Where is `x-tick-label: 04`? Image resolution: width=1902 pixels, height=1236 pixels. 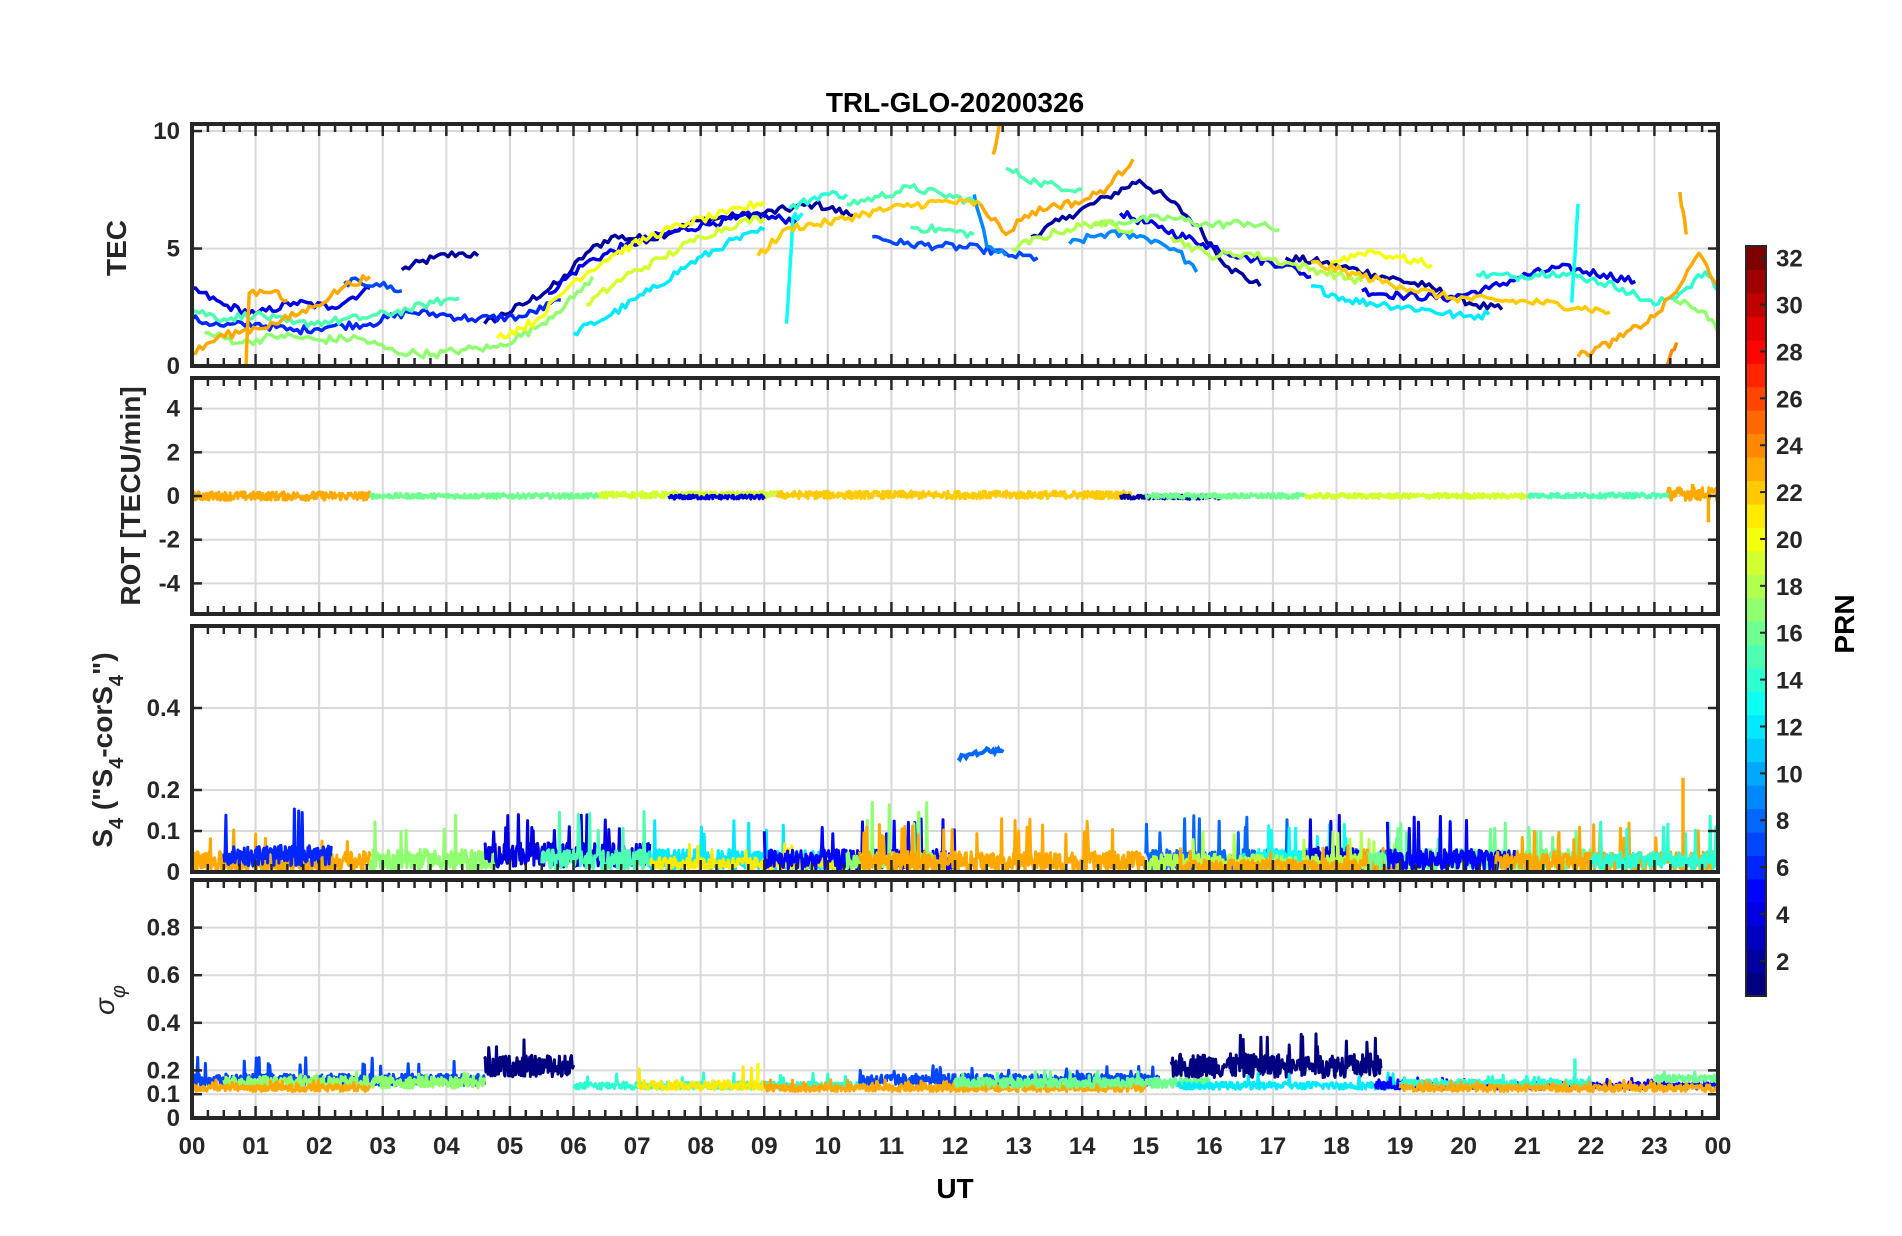 x-tick-label: 04 is located at coordinates (446, 1146).